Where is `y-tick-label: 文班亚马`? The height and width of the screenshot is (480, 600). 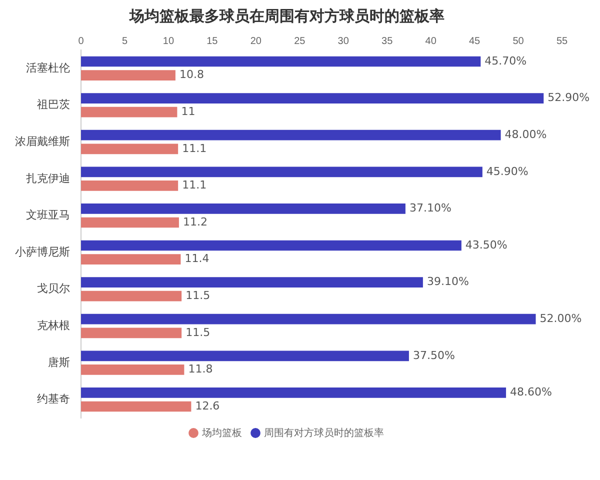 y-tick-label: 文班亚马 is located at coordinates (48, 215).